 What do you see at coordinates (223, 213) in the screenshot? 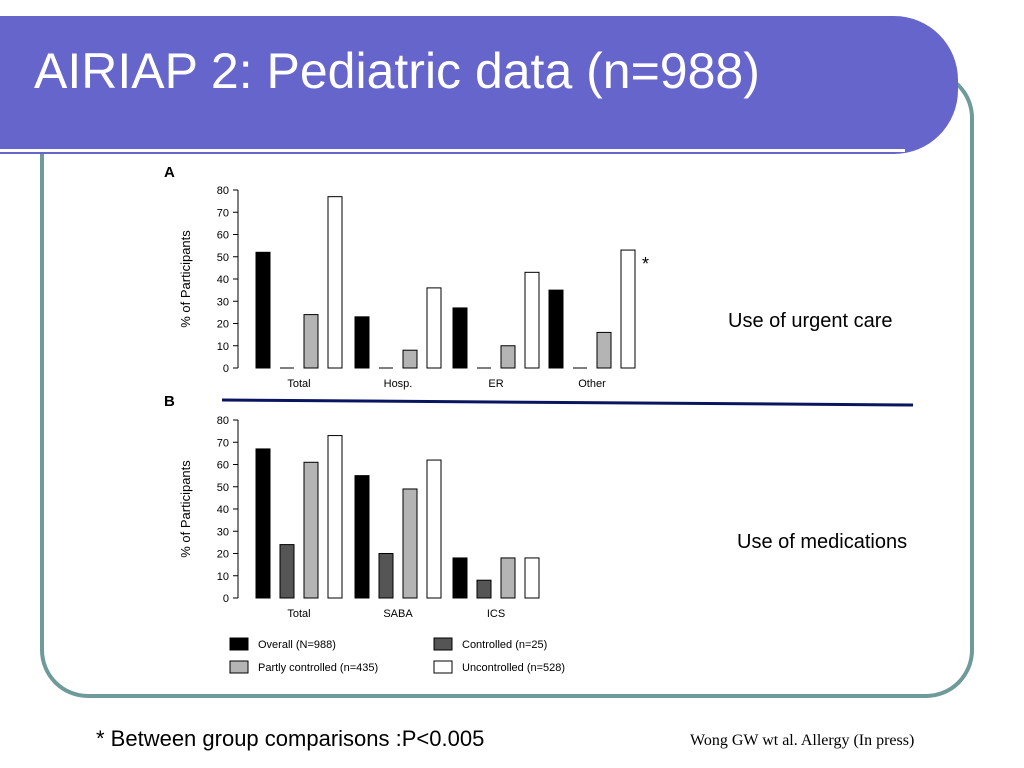
I see `panel-a-y-tick-label: 70` at bounding box center [223, 213].